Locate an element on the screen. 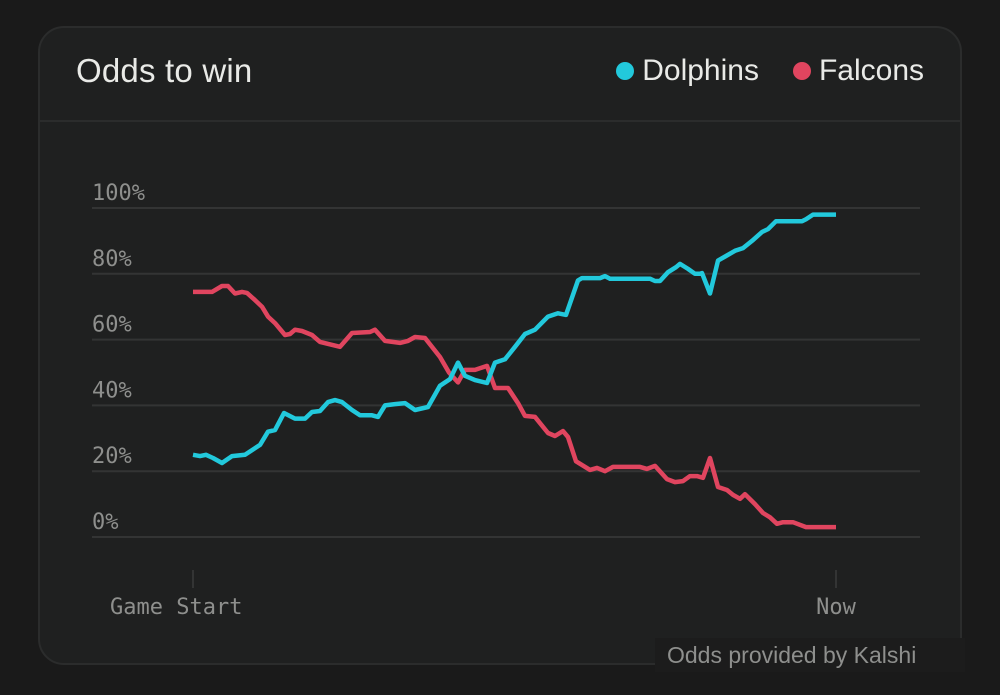 The image size is (1000, 695). legend-label-dolphins: Dolphins is located at coordinates (700, 70).